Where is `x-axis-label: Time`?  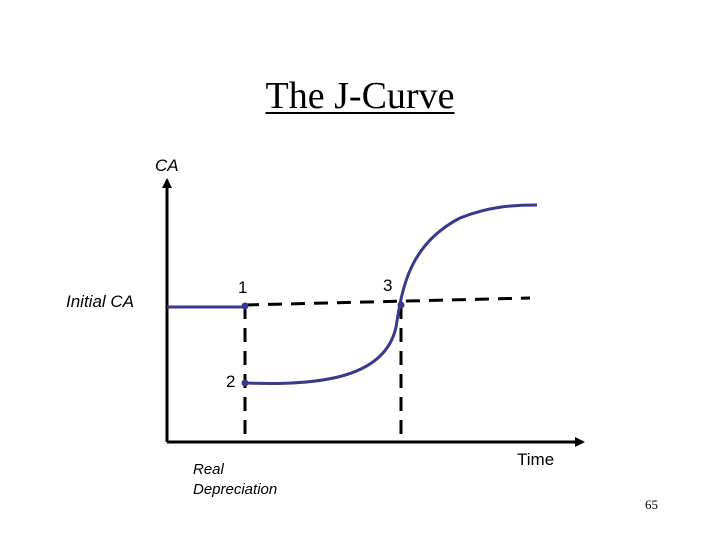
x-axis-label: Time is located at coordinates (535, 459).